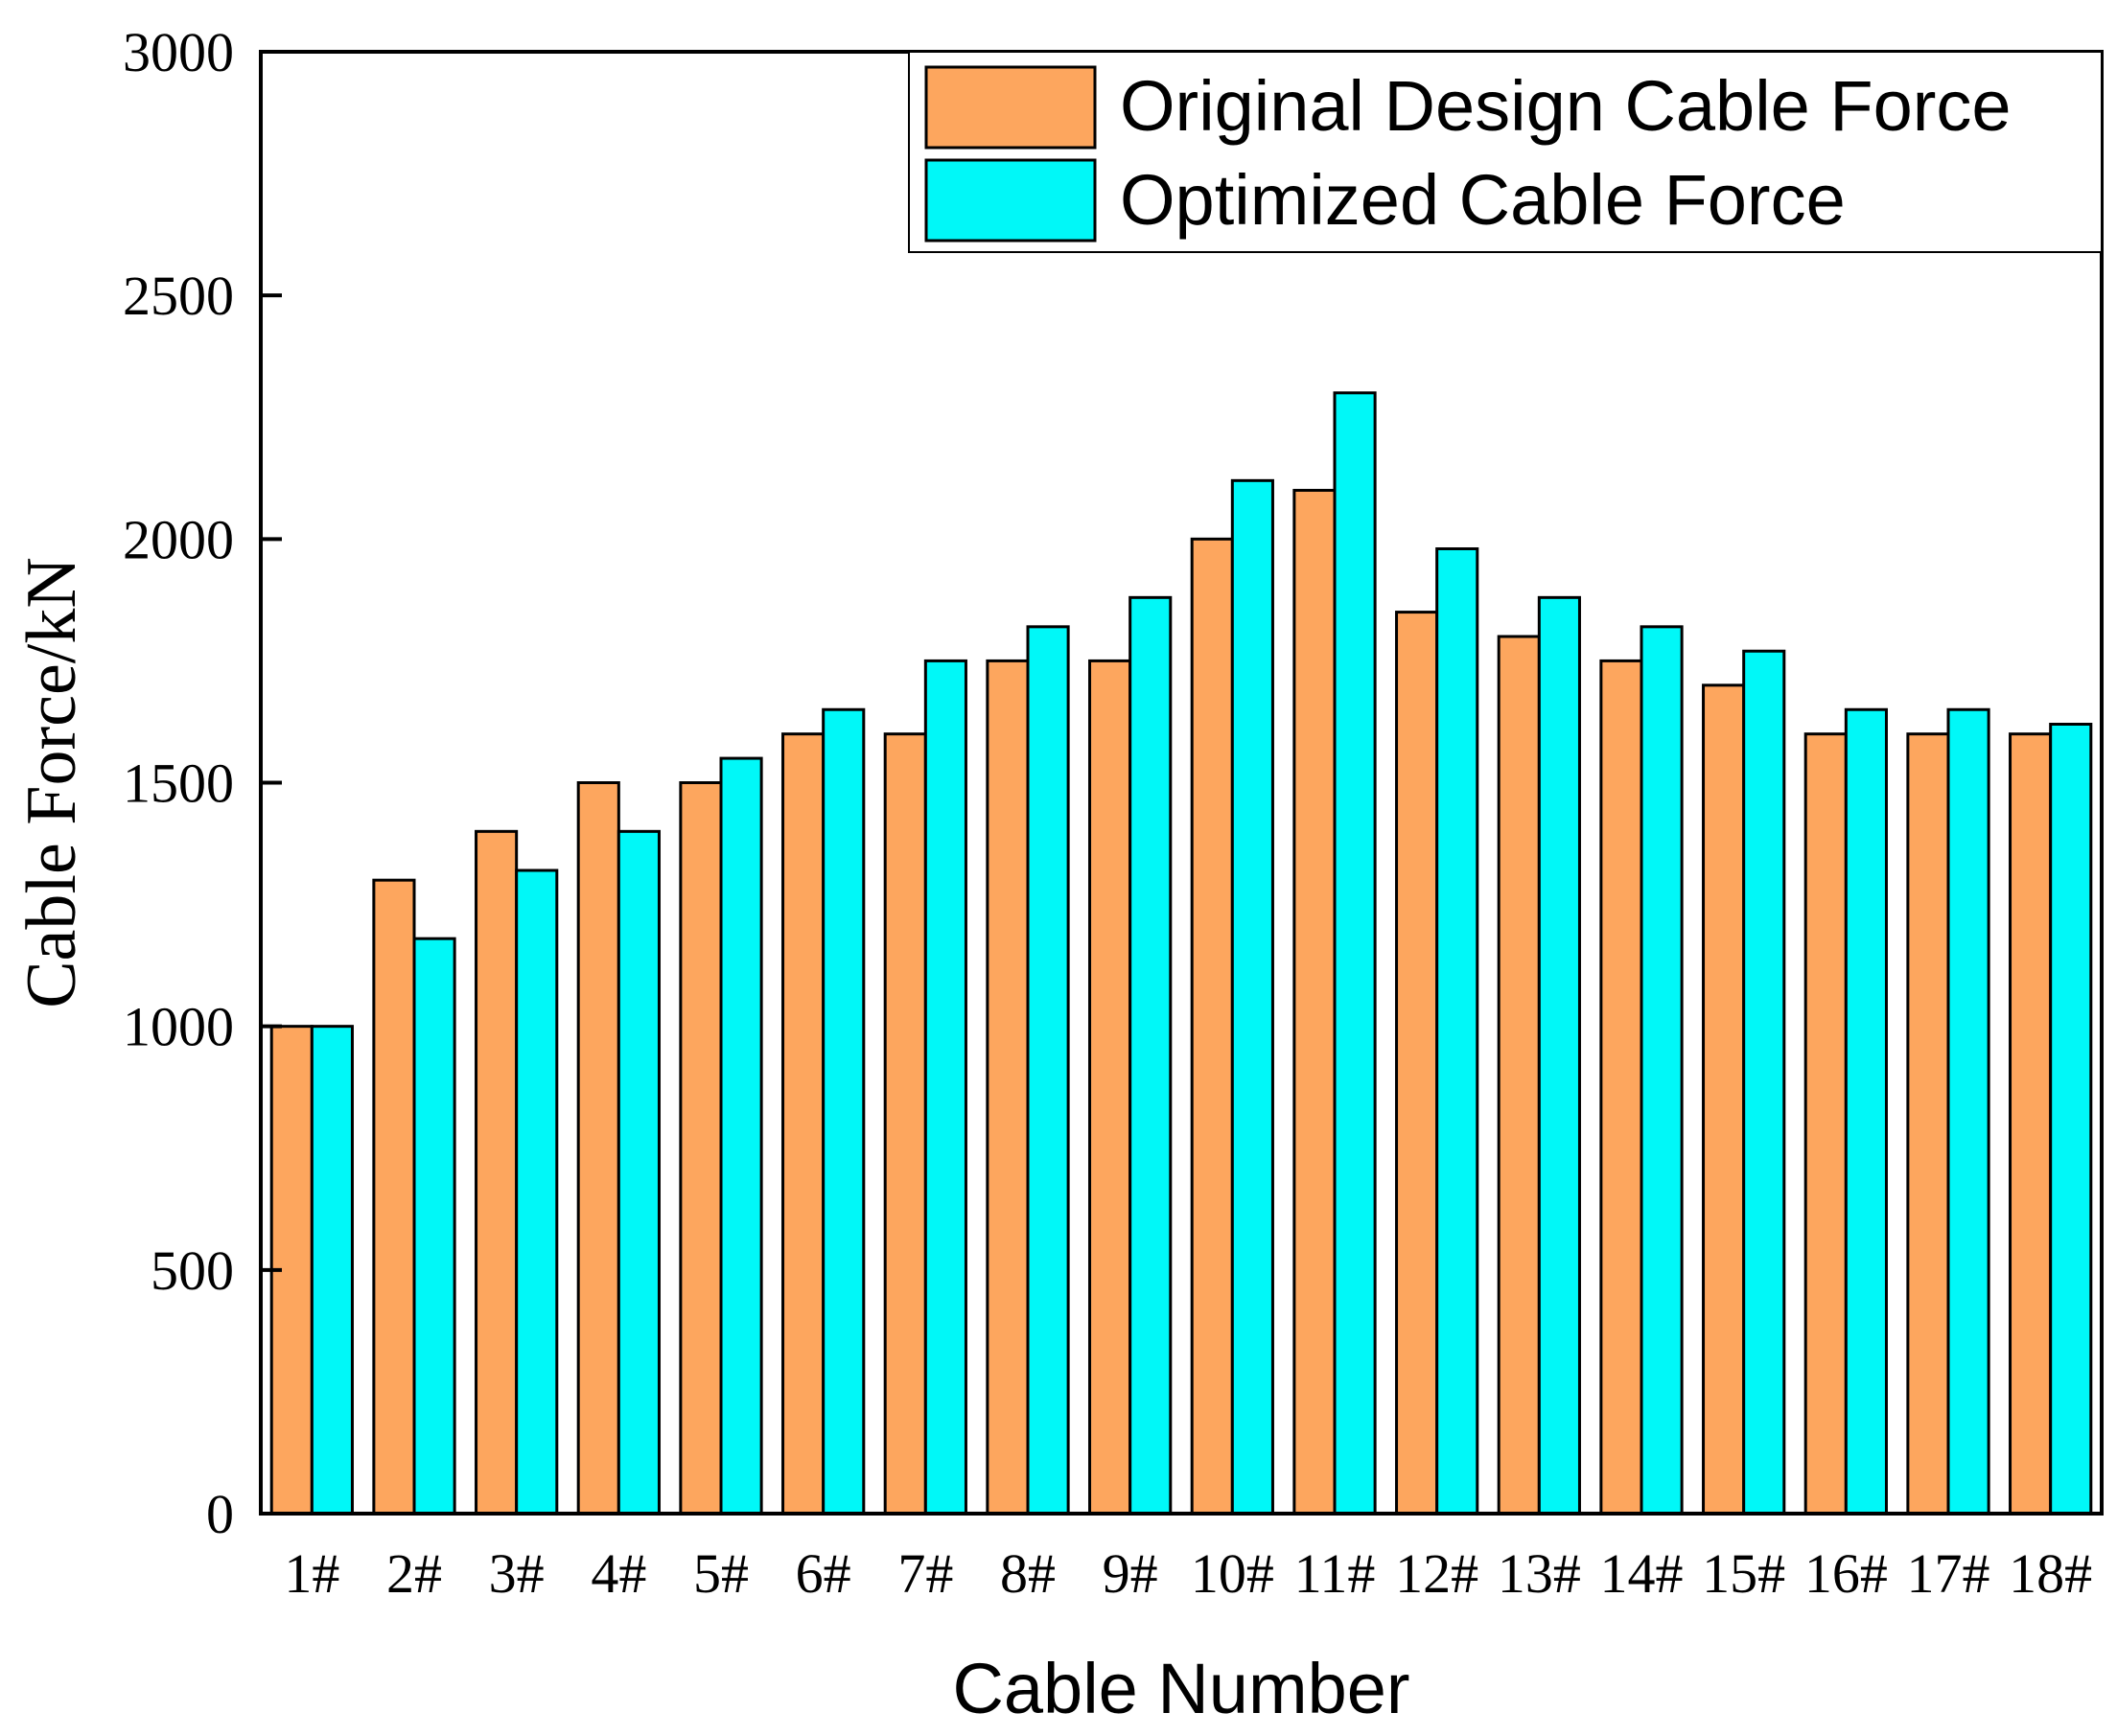 This screenshot has height=1736, width=2117. Describe the element at coordinates (2050, 1574) in the screenshot. I see `x-tick-label: 18#` at that location.